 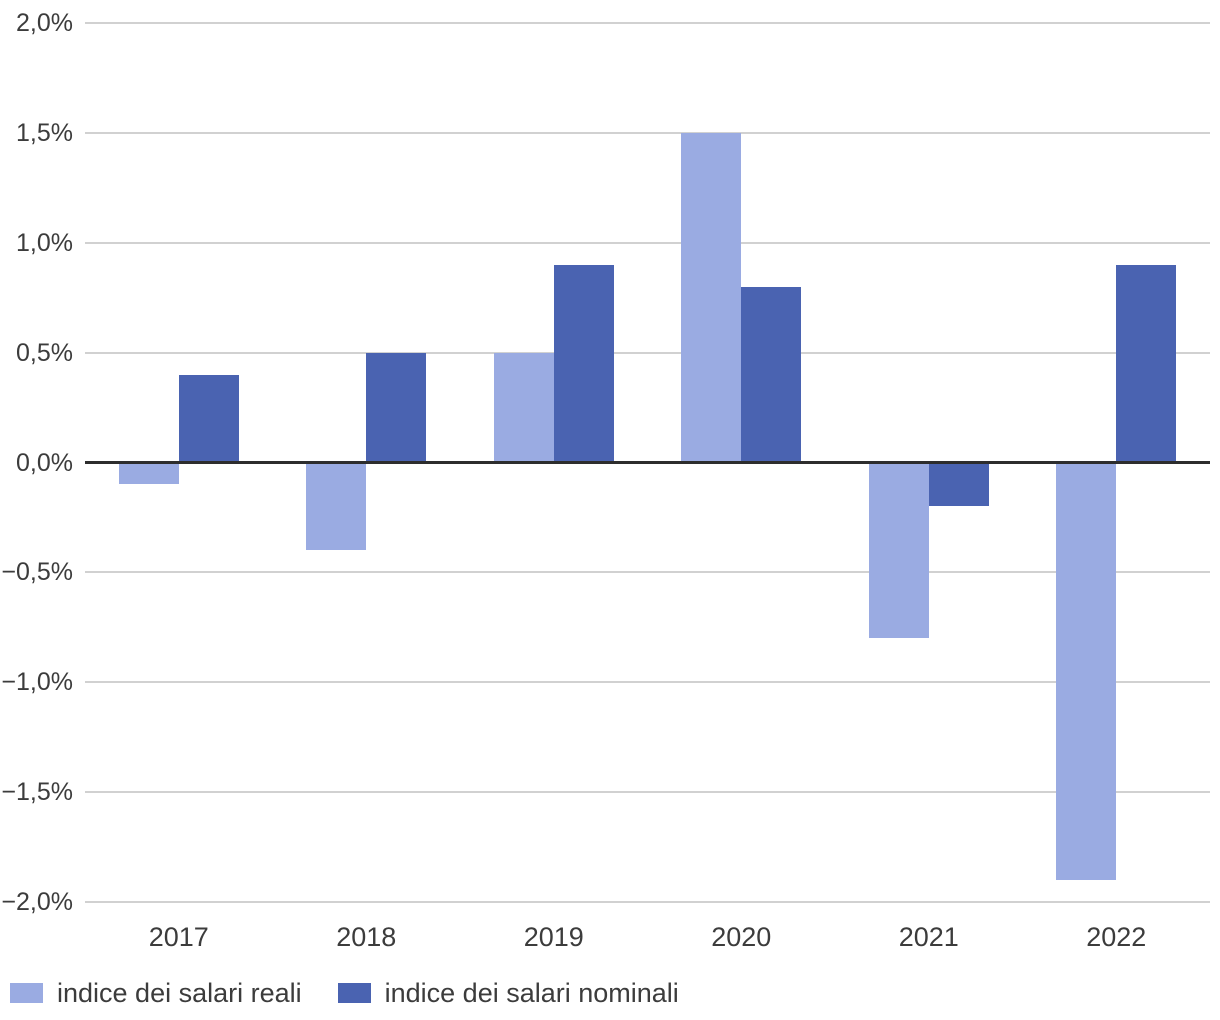 I want to click on x-axis-tick-label: 2017, so click(x=178, y=937).